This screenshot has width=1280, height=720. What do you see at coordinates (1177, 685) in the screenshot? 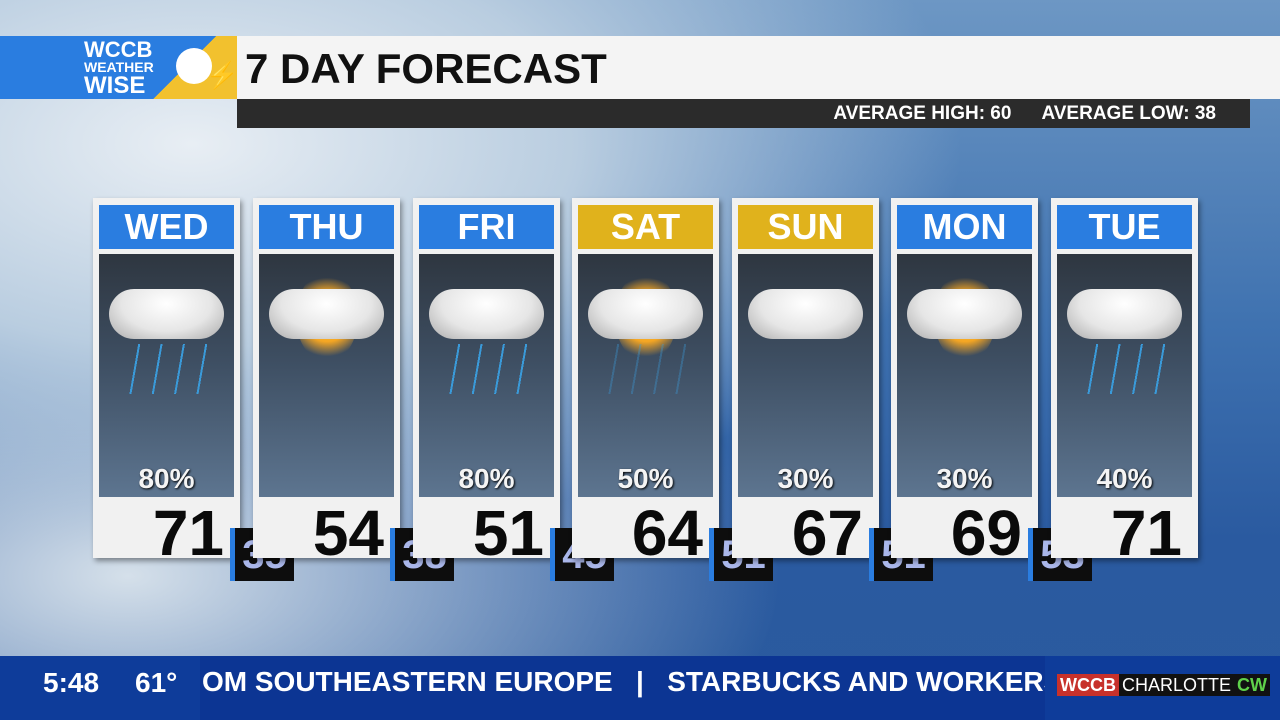
I see `station-city: CHARLOTTE` at bounding box center [1177, 685].